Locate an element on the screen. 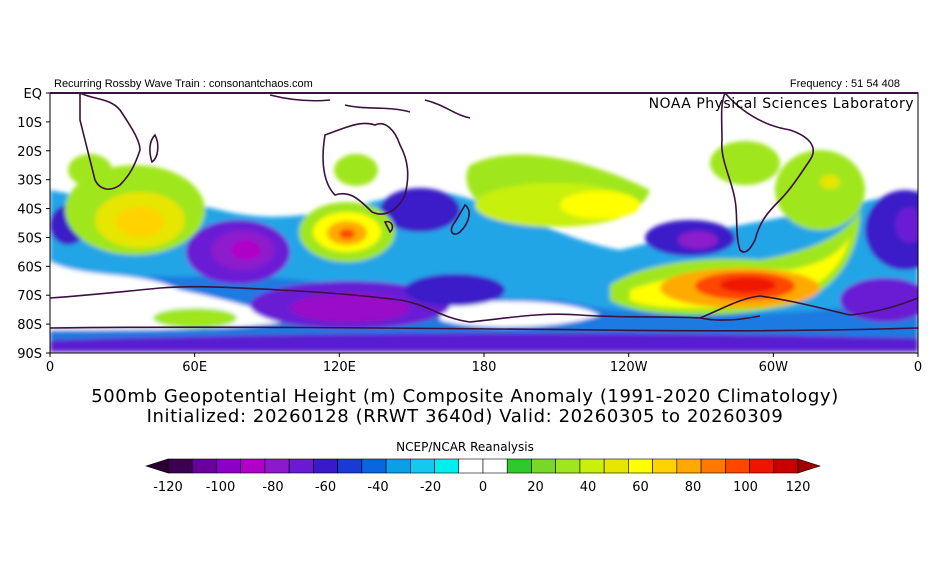  header-frequency: Frequency : 51 54 408 is located at coordinates (844, 84).